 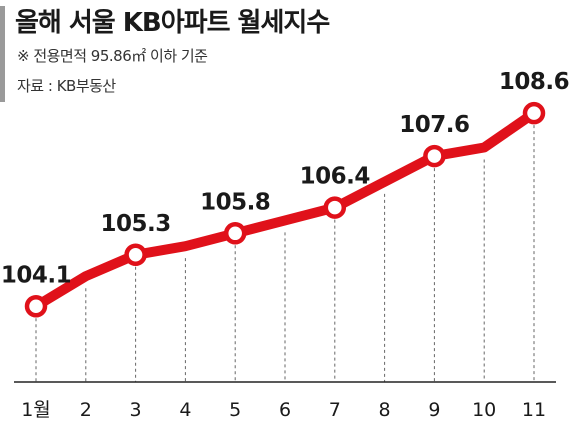 I want to click on x-tick-label: 1월, so click(x=36, y=410).